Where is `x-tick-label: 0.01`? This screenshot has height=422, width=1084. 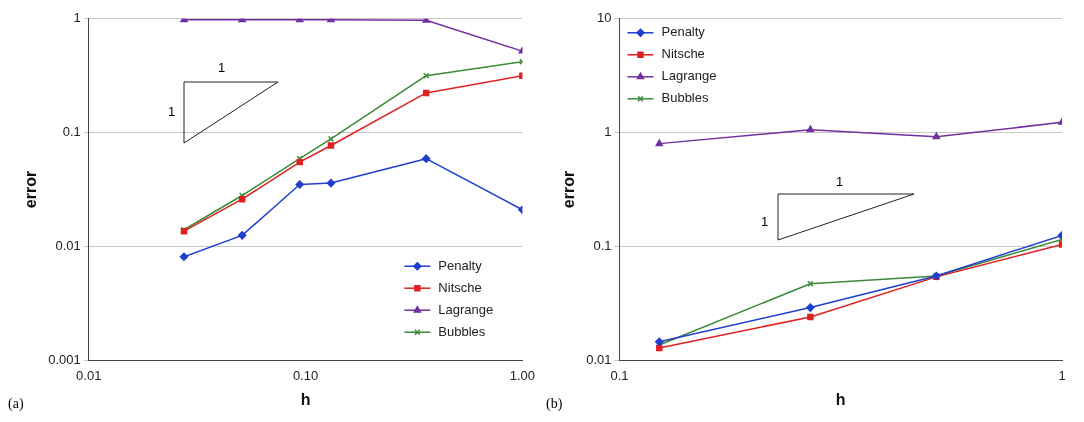 x-tick-label: 0.01 is located at coordinates (89, 375).